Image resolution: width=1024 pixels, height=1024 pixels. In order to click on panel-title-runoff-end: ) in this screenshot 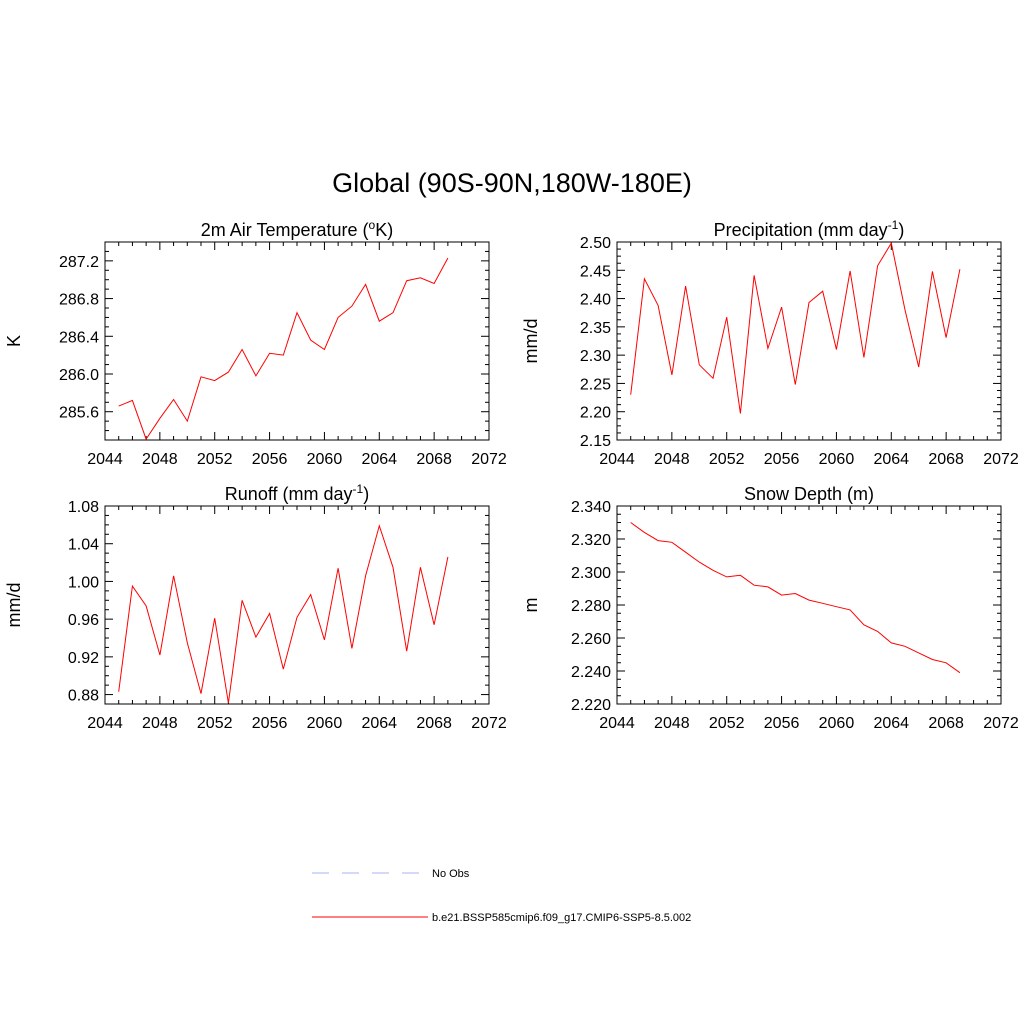, I will do `click(366, 494)`.